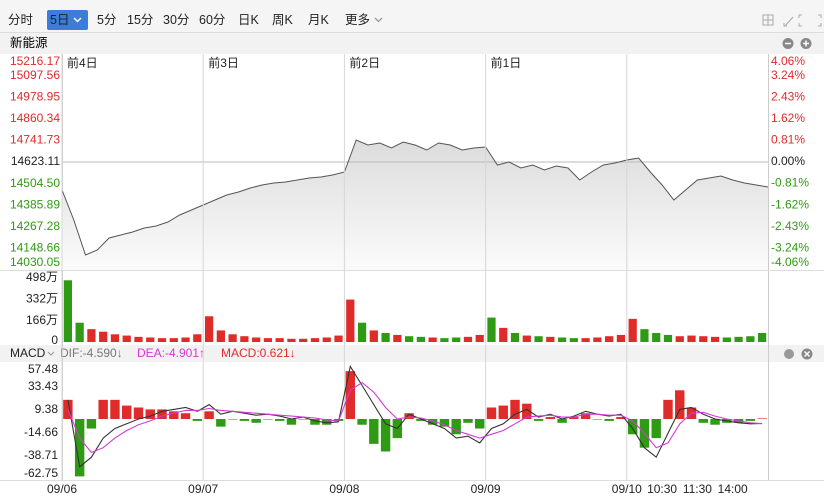 The width and height of the screenshot is (824, 500). What do you see at coordinates (212, 20) in the screenshot?
I see `tab: 60分` at bounding box center [212, 20].